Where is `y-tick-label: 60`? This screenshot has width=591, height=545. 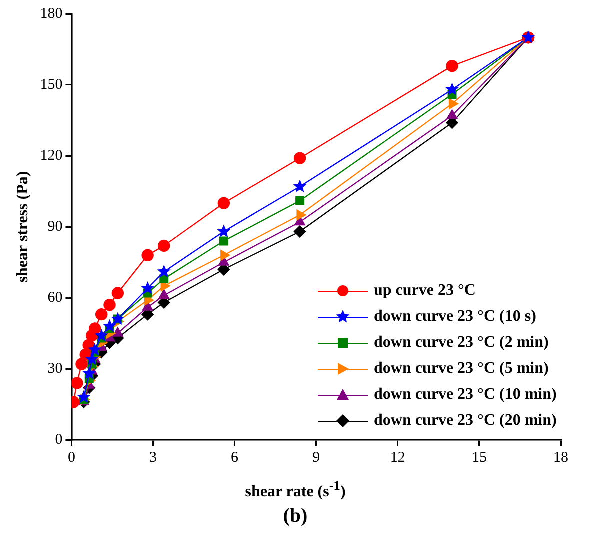 y-tick-label: 60 is located at coordinates (55, 298).